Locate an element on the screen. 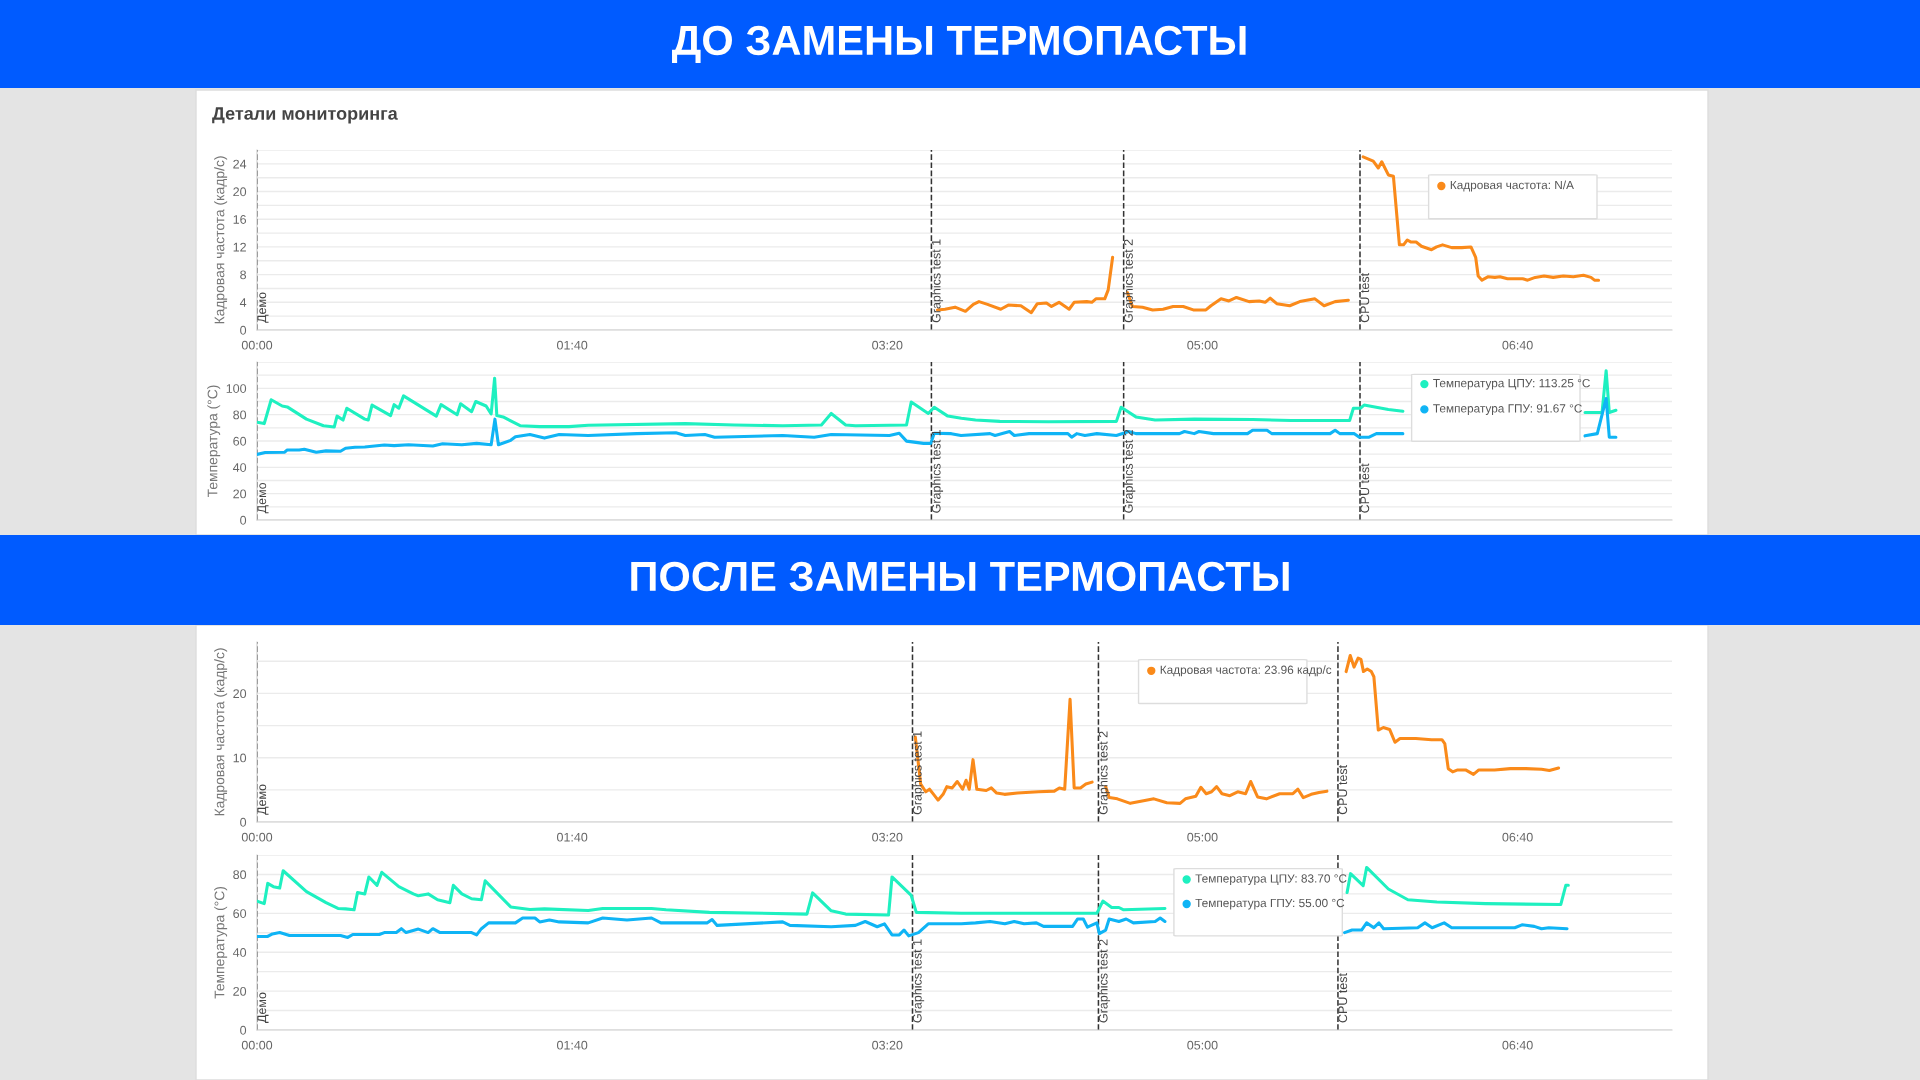 The height and width of the screenshot is (1080, 1920). y-tick-label: 10 is located at coordinates (240, 758).